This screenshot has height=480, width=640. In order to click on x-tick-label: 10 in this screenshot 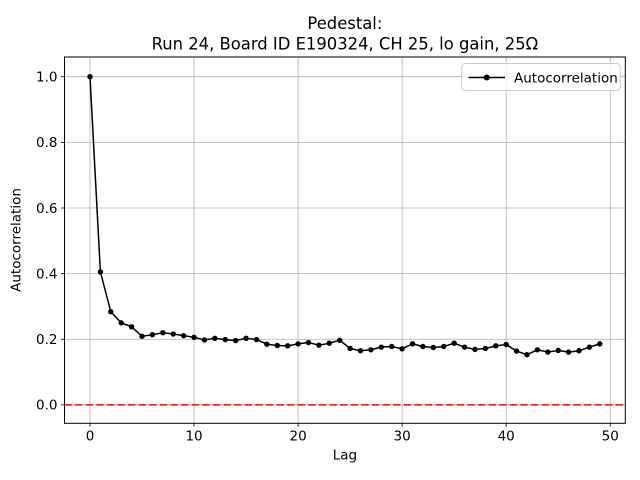, I will do `click(193, 437)`.